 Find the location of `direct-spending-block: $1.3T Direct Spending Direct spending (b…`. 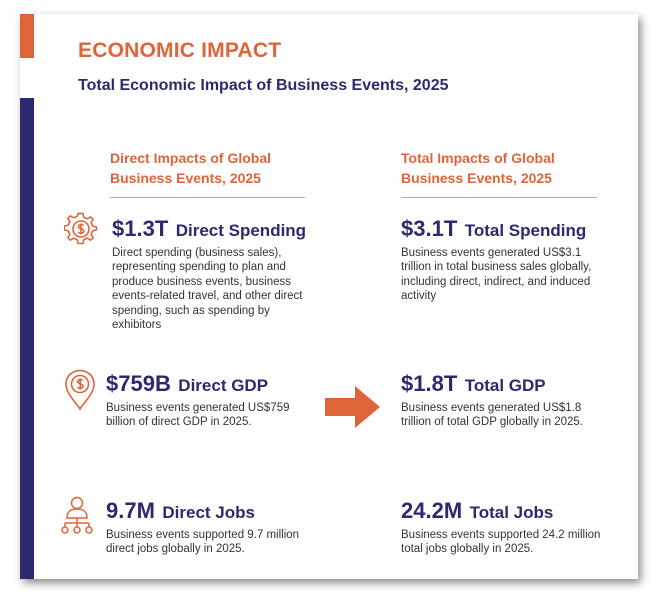

direct-spending-block: $1.3T Direct Spending Direct spending (b… is located at coordinates (214, 274).